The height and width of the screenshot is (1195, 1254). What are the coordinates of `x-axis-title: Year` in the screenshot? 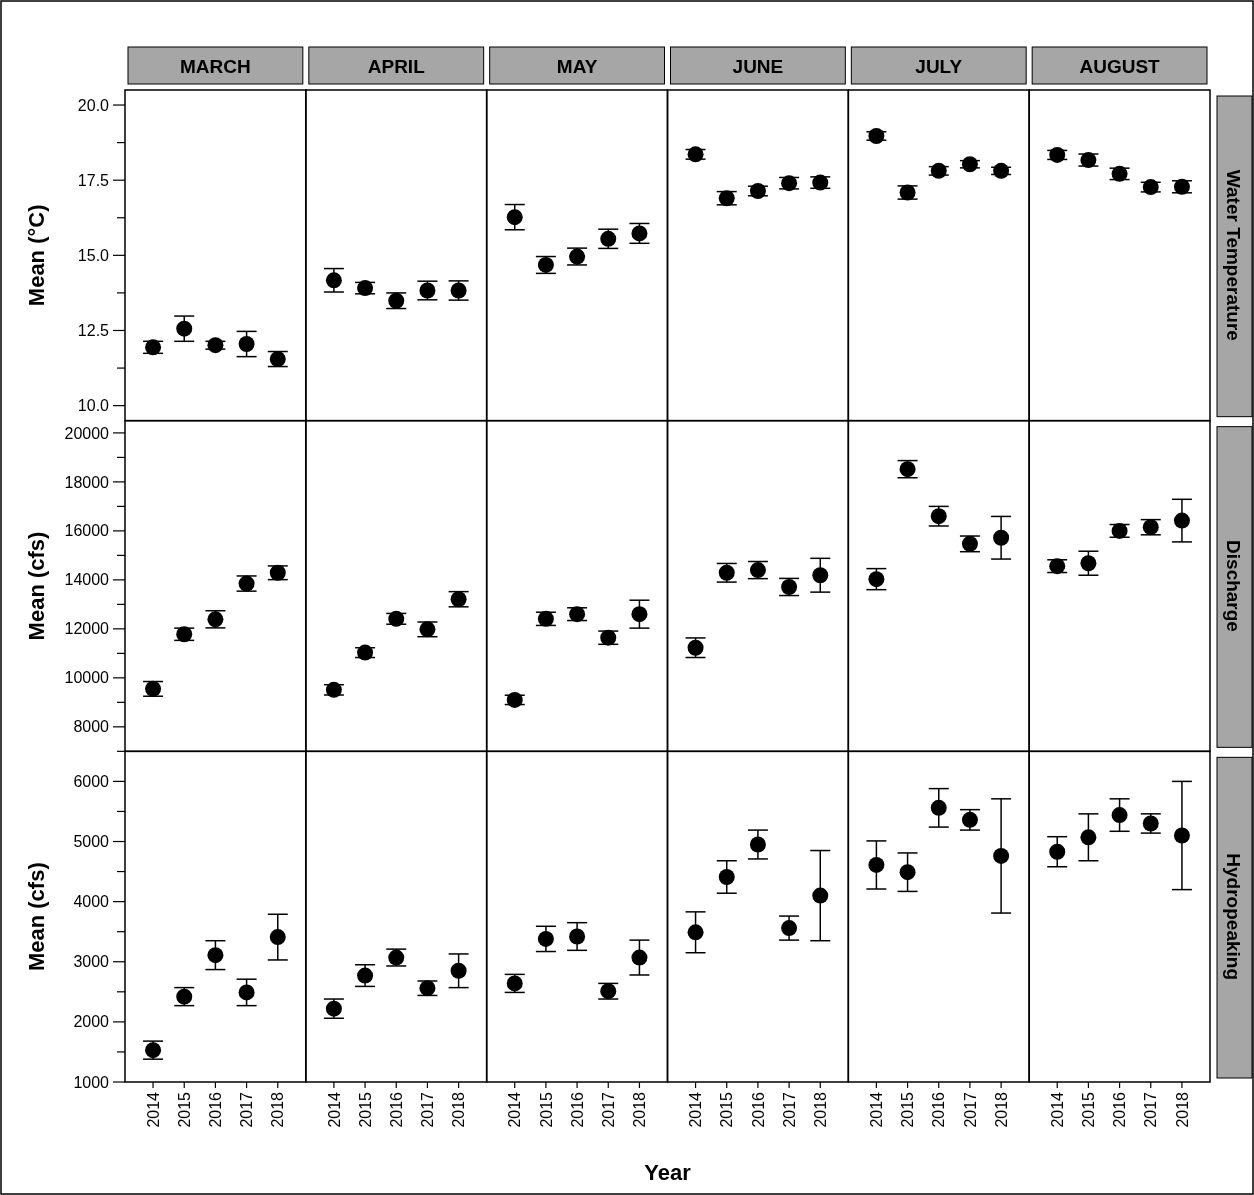 It's located at (668, 1172).